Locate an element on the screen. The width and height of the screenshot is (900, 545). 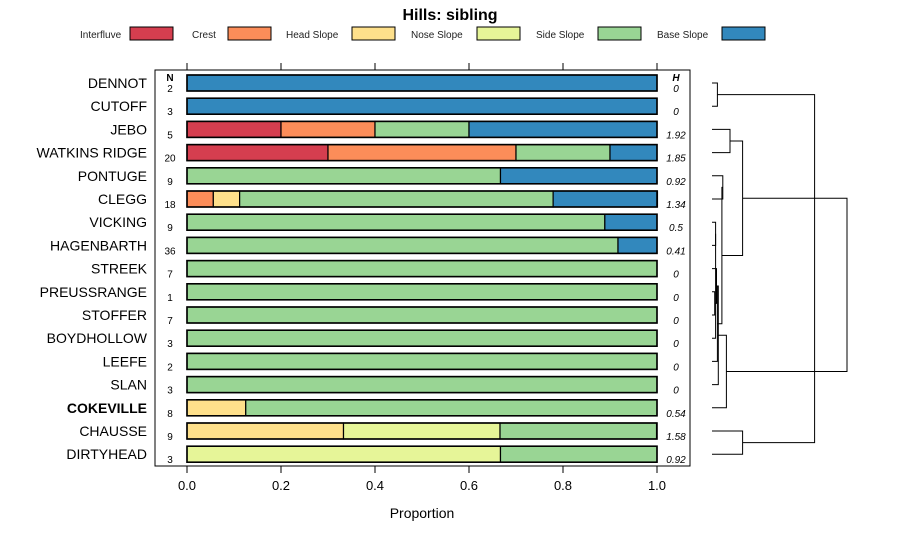
h-label: 0.5 is located at coordinates (676, 228).